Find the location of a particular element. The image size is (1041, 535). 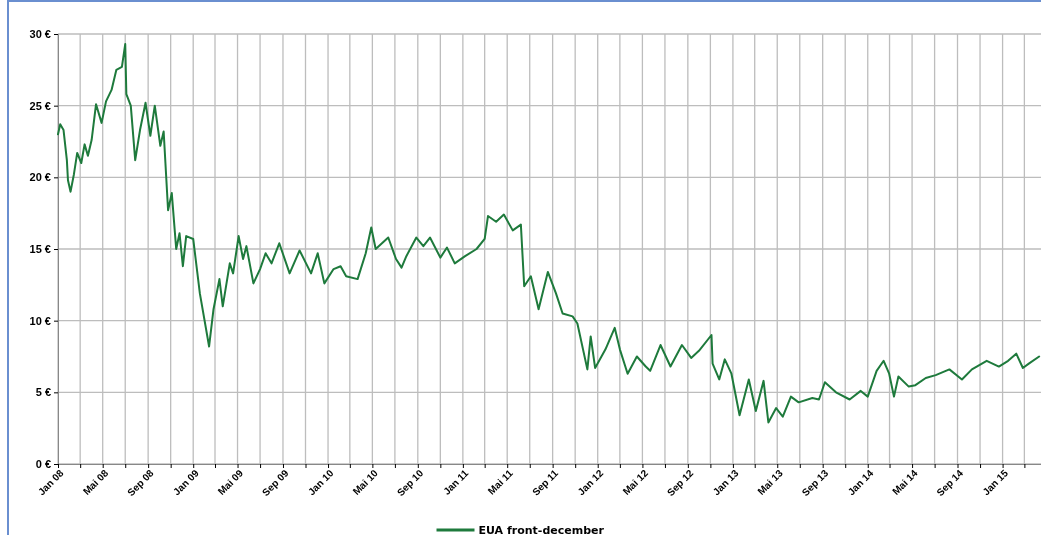

x-tick-label: Mai 10 is located at coordinates (365, 482).